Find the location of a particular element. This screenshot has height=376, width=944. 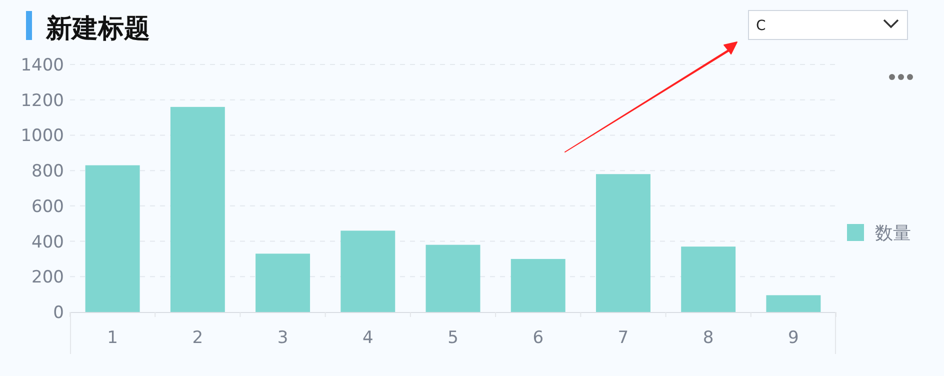

chart-title: 新建标题 is located at coordinates (97, 29).